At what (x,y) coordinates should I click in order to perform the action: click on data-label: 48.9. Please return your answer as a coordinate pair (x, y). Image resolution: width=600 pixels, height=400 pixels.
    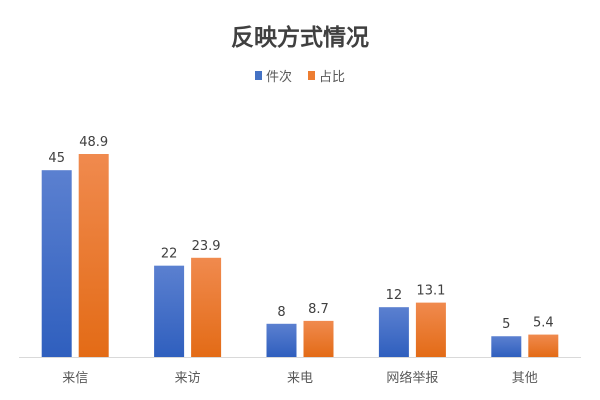
    Looking at the image, I should click on (93, 142).